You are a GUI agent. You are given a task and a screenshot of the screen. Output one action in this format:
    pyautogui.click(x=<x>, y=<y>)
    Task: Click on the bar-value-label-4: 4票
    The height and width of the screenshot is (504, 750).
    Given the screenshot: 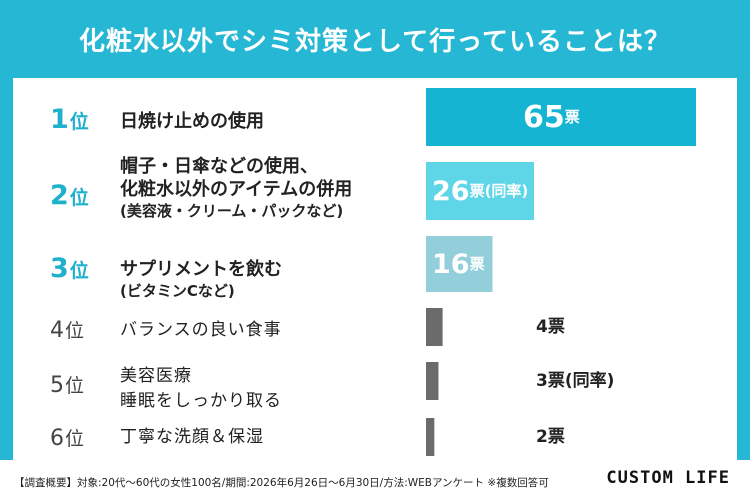 What is the action you would take?
    pyautogui.click(x=550, y=327)
    